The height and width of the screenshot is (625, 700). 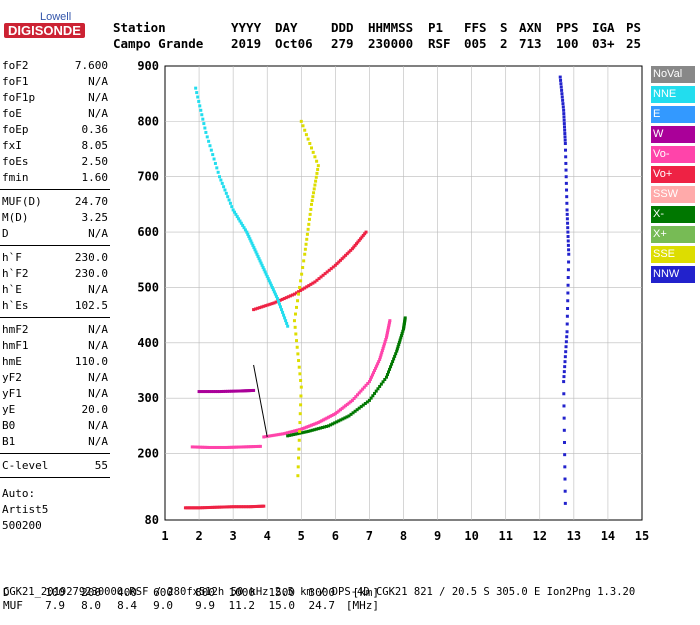 What do you see at coordinates (148, 454) in the screenshot?
I see `y-tick-label: 200` at bounding box center [148, 454].